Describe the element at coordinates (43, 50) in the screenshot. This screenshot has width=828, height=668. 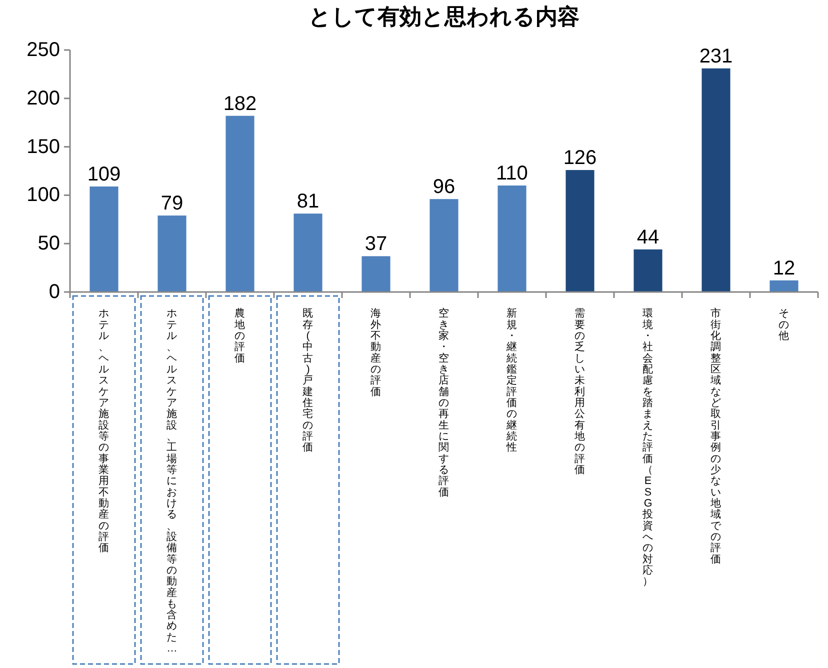
I see `y-tick-label: 250` at that location.